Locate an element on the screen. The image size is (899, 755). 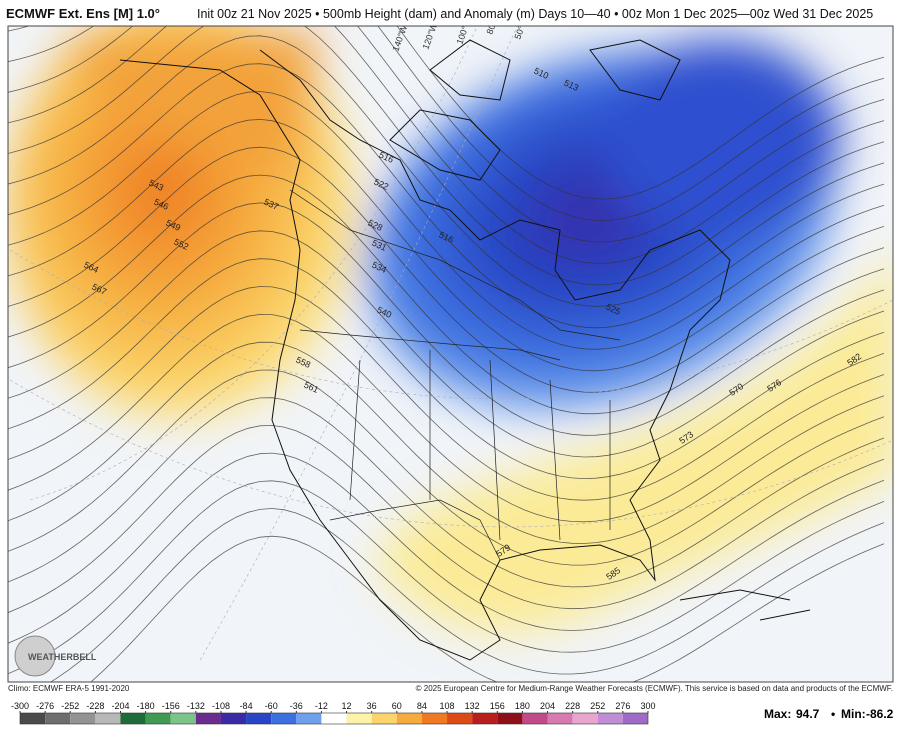
title: ECMWF Ext. Ens [M] 1.0° is located at coordinates (83, 13).